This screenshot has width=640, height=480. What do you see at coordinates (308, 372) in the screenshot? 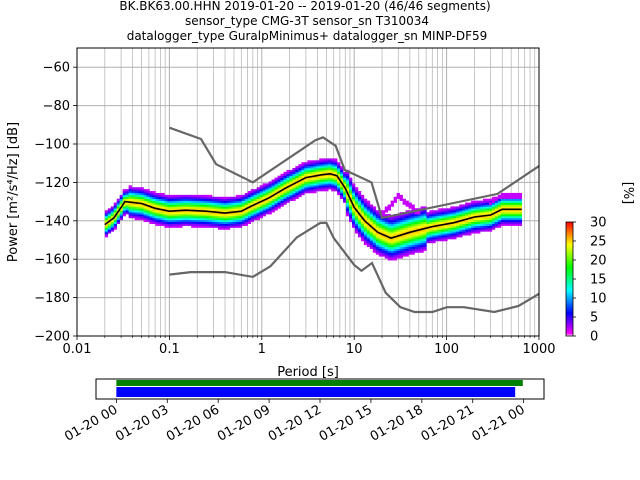
I see `x-axis-label: Period [s]` at bounding box center [308, 372].